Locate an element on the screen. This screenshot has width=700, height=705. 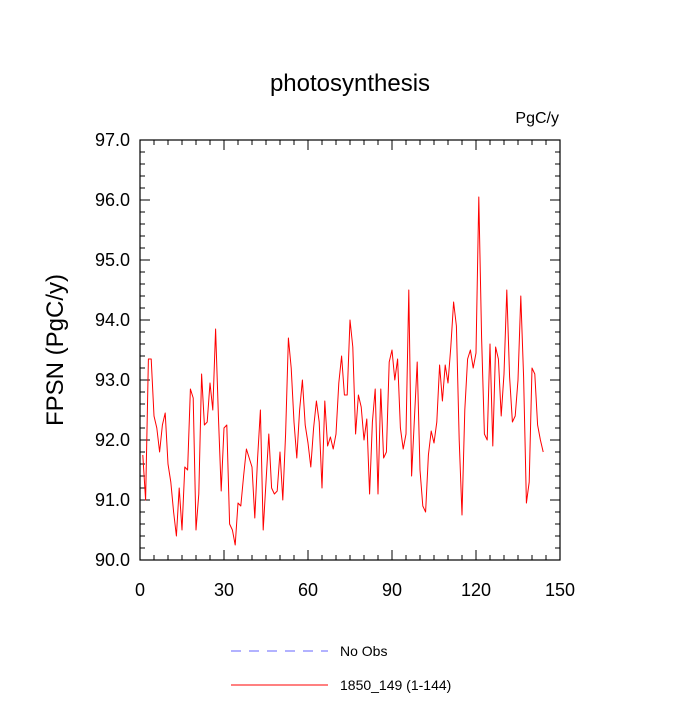
x-tick-label: 120 is located at coordinates (476, 590).